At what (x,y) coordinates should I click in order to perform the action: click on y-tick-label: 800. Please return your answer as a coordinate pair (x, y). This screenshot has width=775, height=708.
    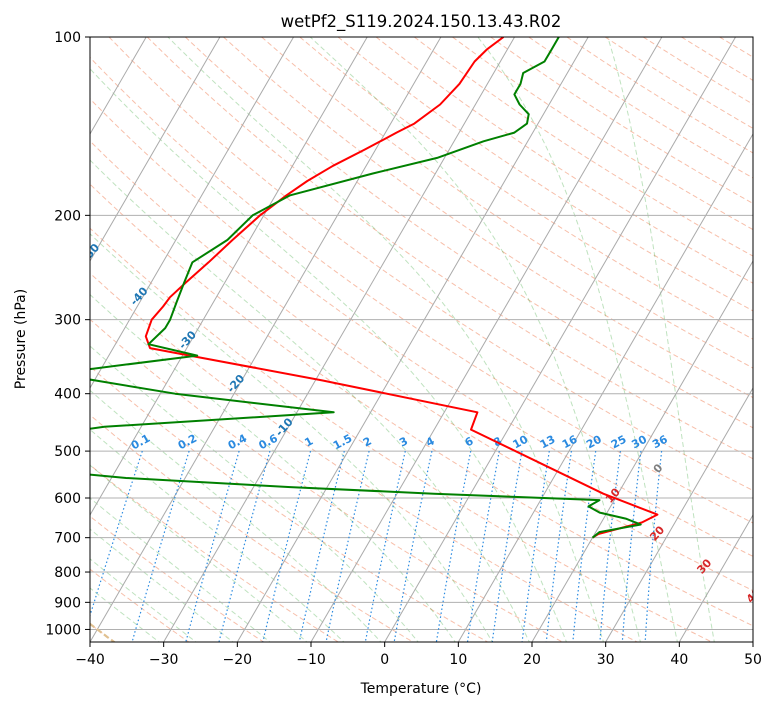
    Looking at the image, I should click on (67, 573).